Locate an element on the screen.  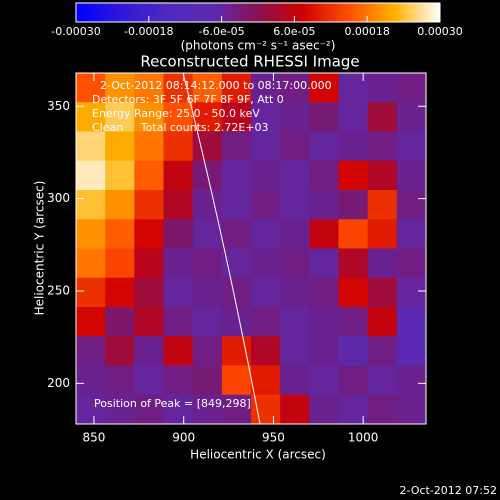
annotation: Detectors: 3F 5F 6F 7F 8F 9F, Att 0 is located at coordinates (188, 99).